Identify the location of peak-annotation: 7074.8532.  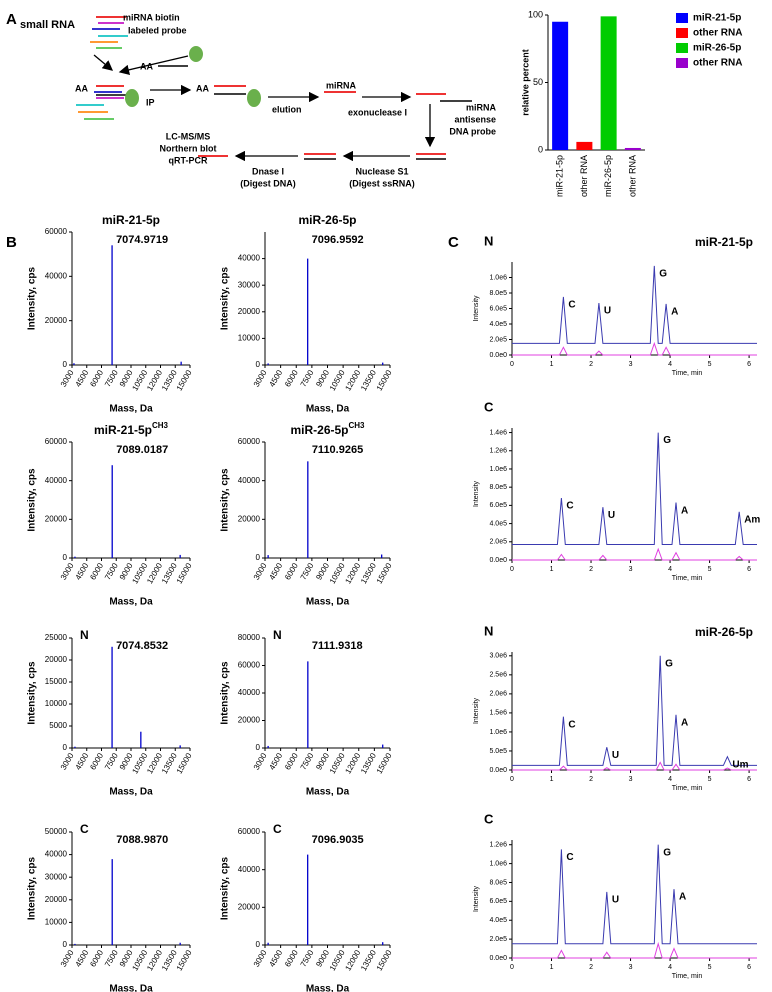
(142, 646).